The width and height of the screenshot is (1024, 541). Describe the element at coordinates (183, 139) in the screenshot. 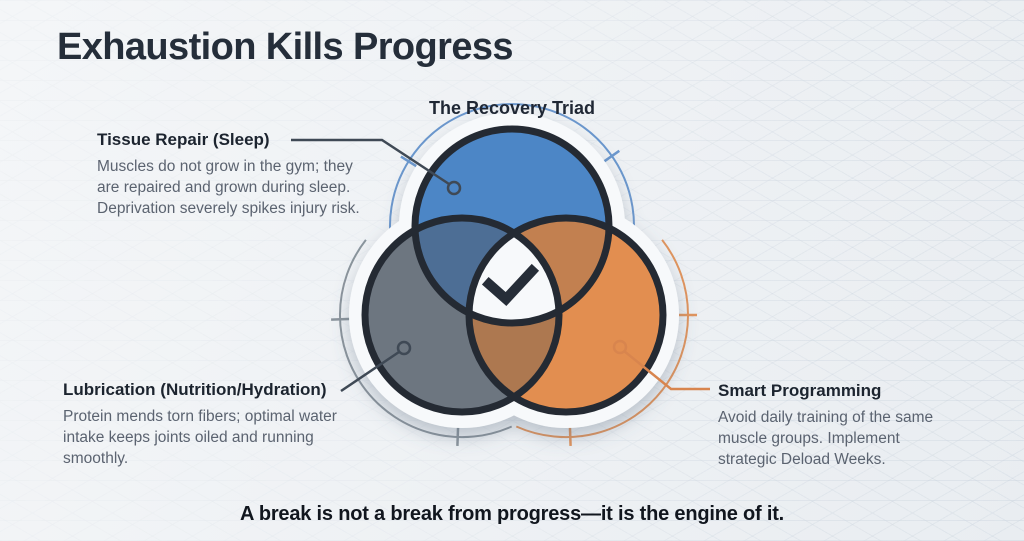

I see `node-label: Tissue Repair (Sleep)` at that location.